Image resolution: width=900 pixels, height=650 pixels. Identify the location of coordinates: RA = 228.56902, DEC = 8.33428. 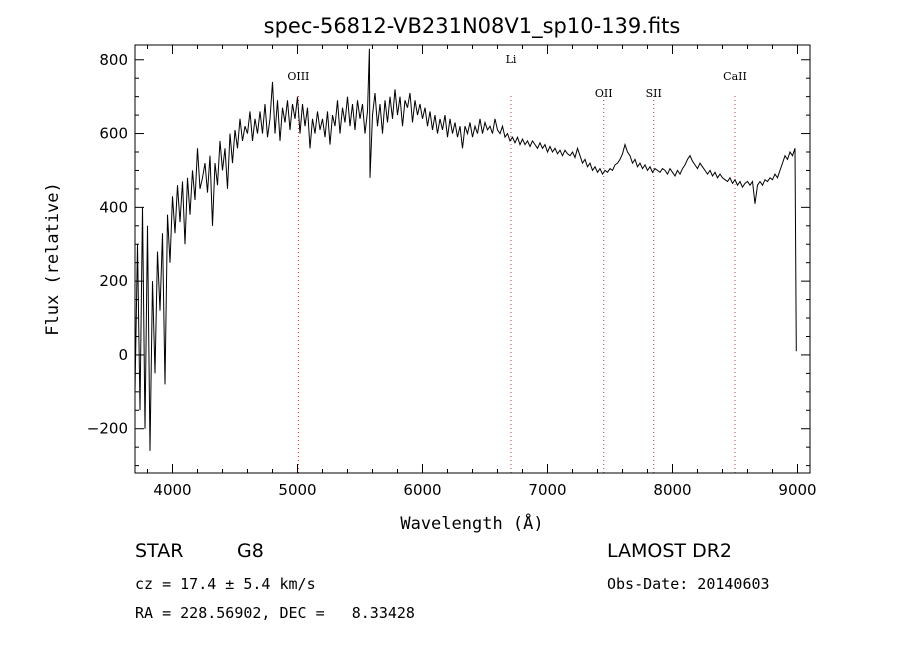
(275, 613).